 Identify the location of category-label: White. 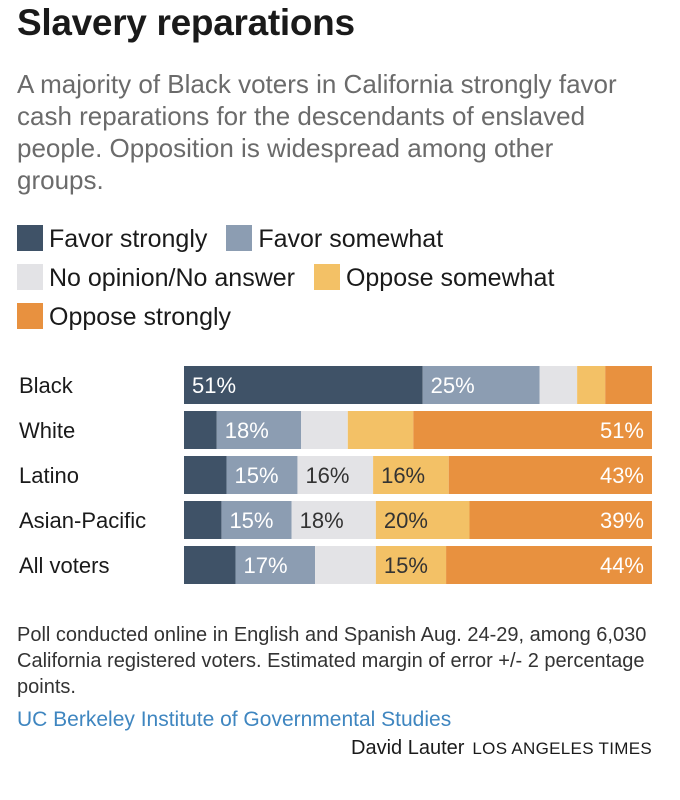
(47, 430).